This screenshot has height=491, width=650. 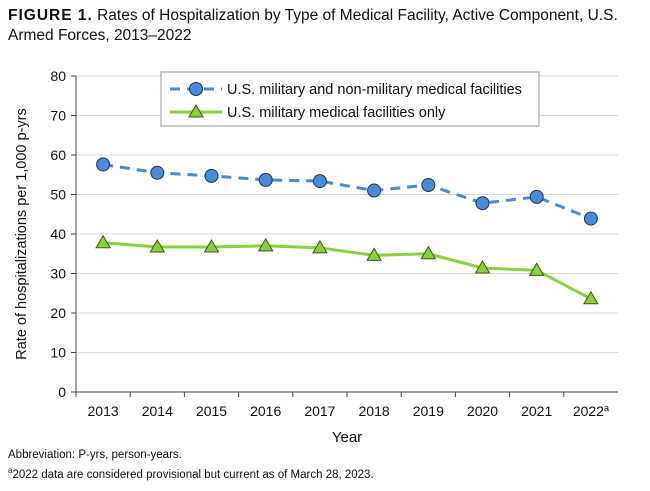 What do you see at coordinates (265, 411) in the screenshot?
I see `x-tick-label: 2016` at bounding box center [265, 411].